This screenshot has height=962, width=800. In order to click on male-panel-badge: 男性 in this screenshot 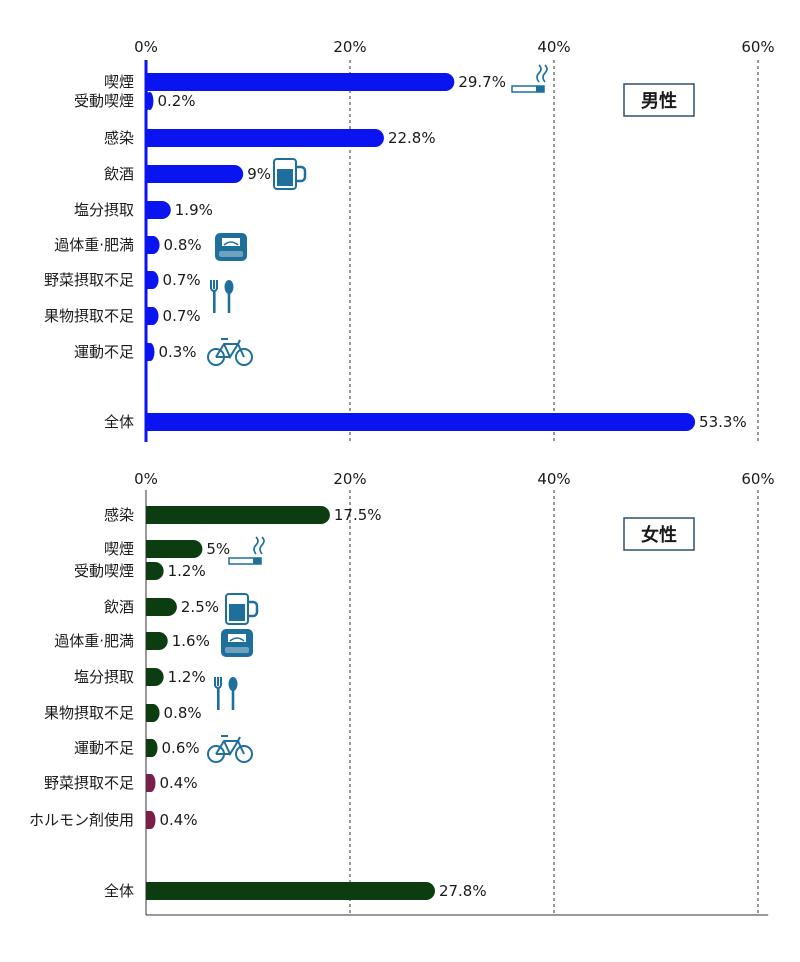, I will do `click(659, 100)`.